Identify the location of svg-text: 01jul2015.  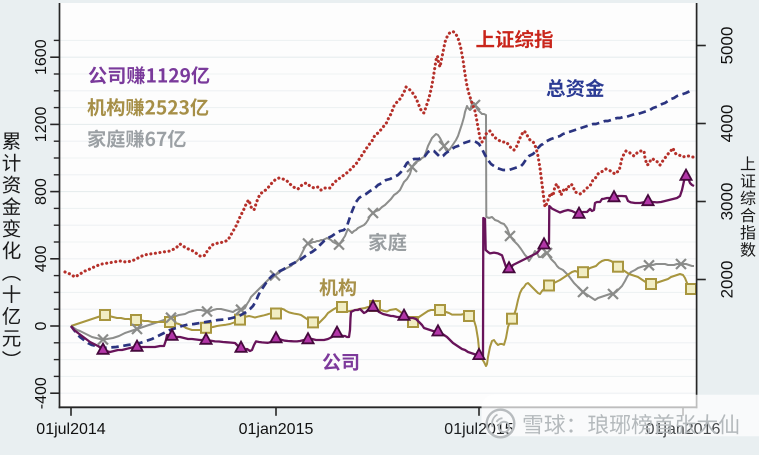
(479, 429).